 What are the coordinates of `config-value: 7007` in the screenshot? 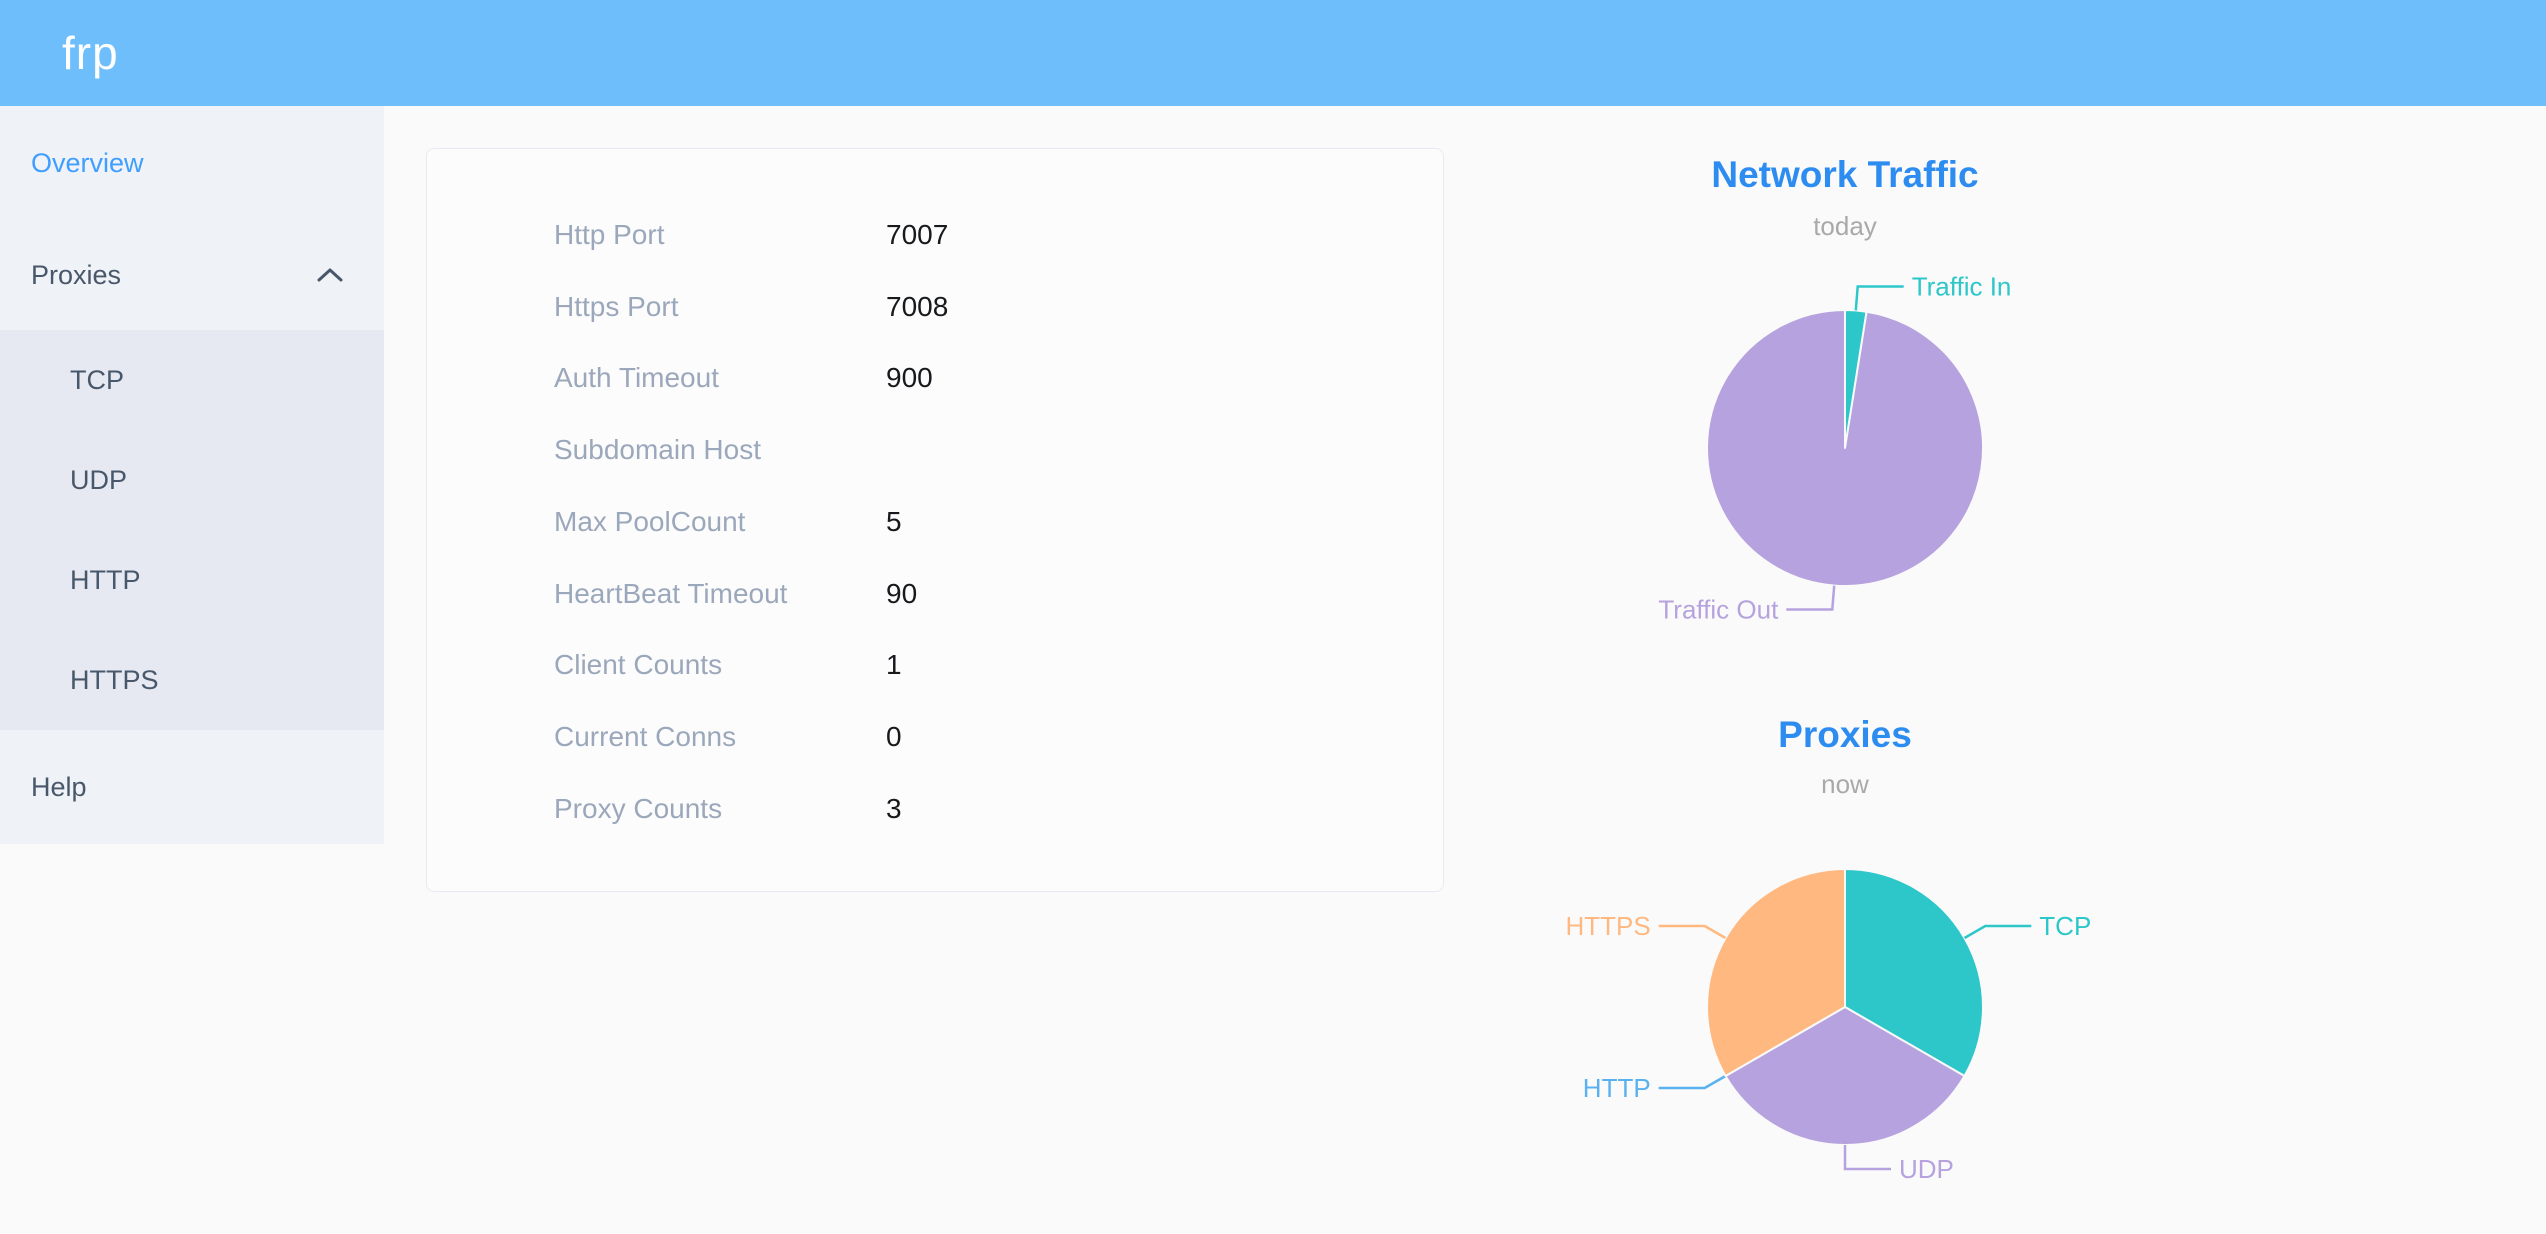 It's located at (917, 234).